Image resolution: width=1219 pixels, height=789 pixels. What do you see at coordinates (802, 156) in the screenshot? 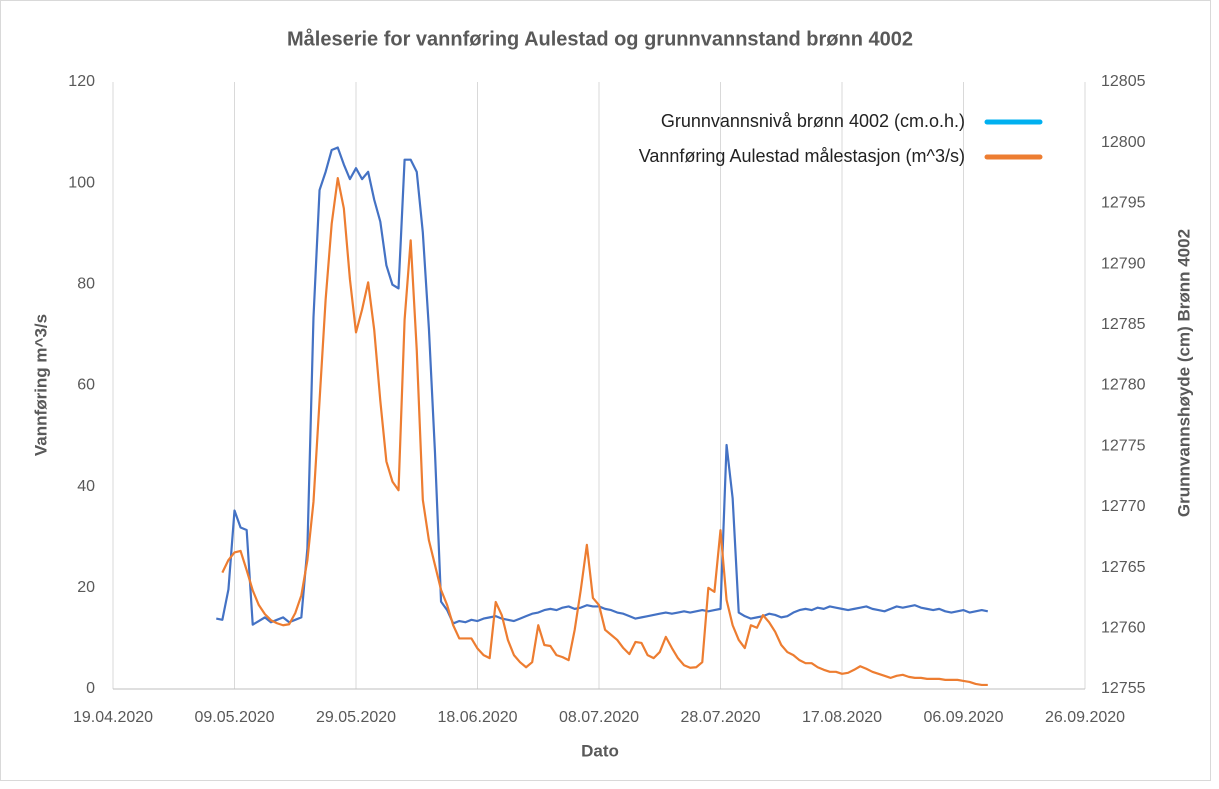
I see `legend-label: Vannføring Aulestad målestasjon (m^3/s)` at bounding box center [802, 156].